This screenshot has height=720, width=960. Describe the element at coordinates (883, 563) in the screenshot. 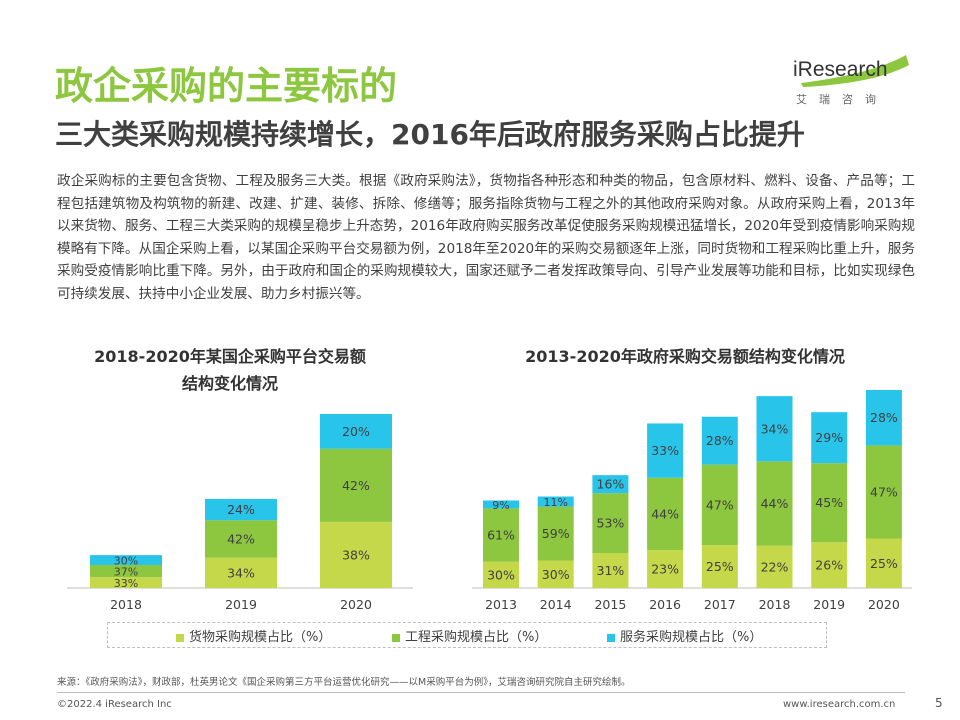

I see `chart2-bar-goods-2020` at that location.